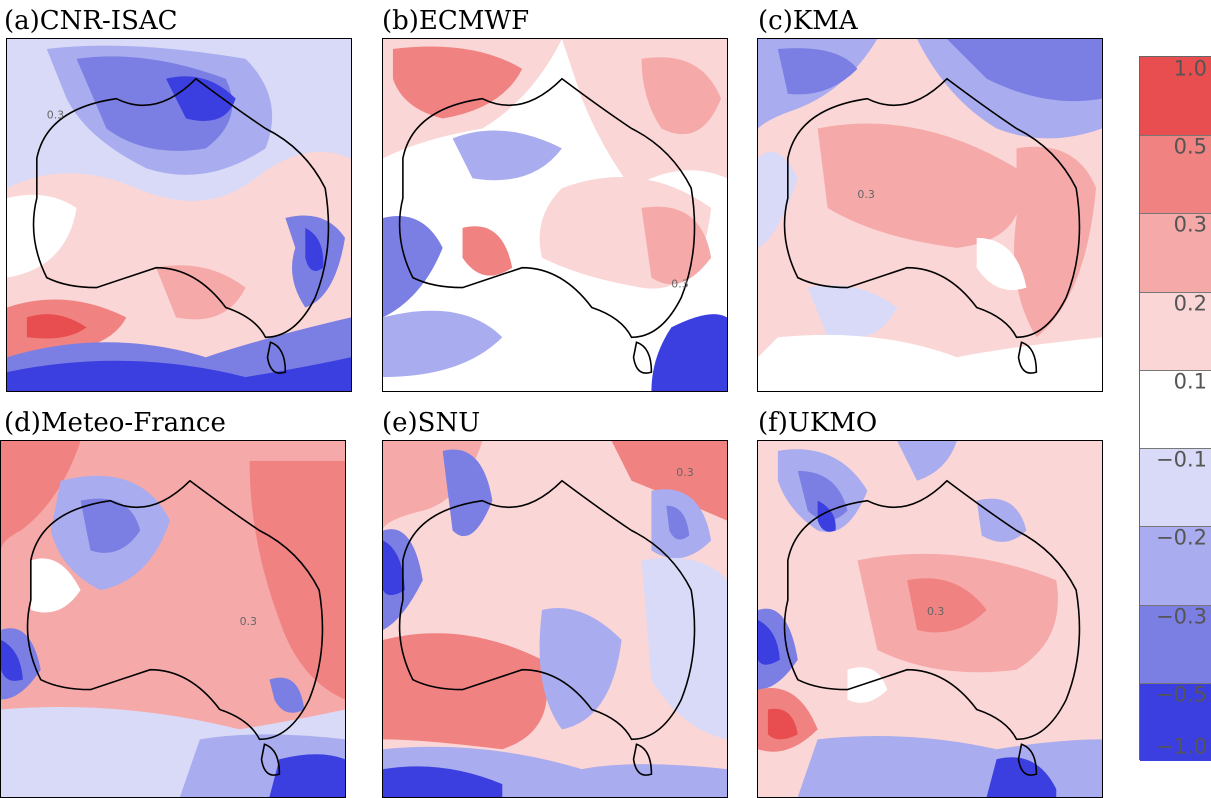 Image resolution: width=1211 pixels, height=798 pixels. What do you see at coordinates (456, 21) in the screenshot?
I see `panel-title-b: (b)ECMWF` at bounding box center [456, 21].